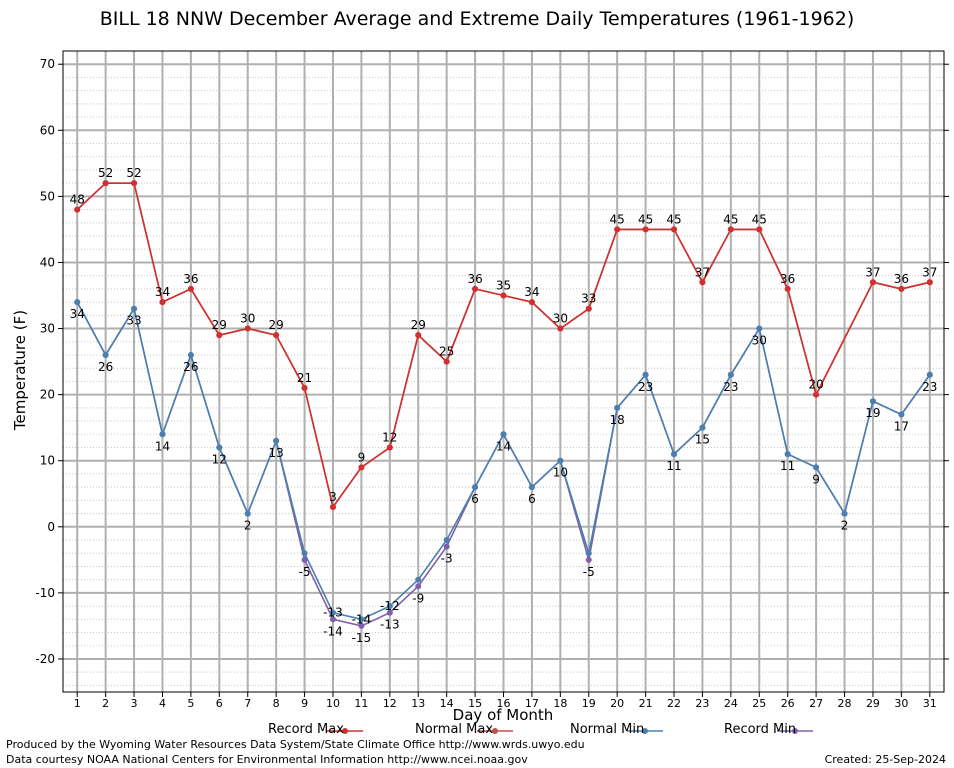 The image size is (954, 768). Describe the element at coordinates (45, 593) in the screenshot. I see `y-tick-label: -10` at that location.